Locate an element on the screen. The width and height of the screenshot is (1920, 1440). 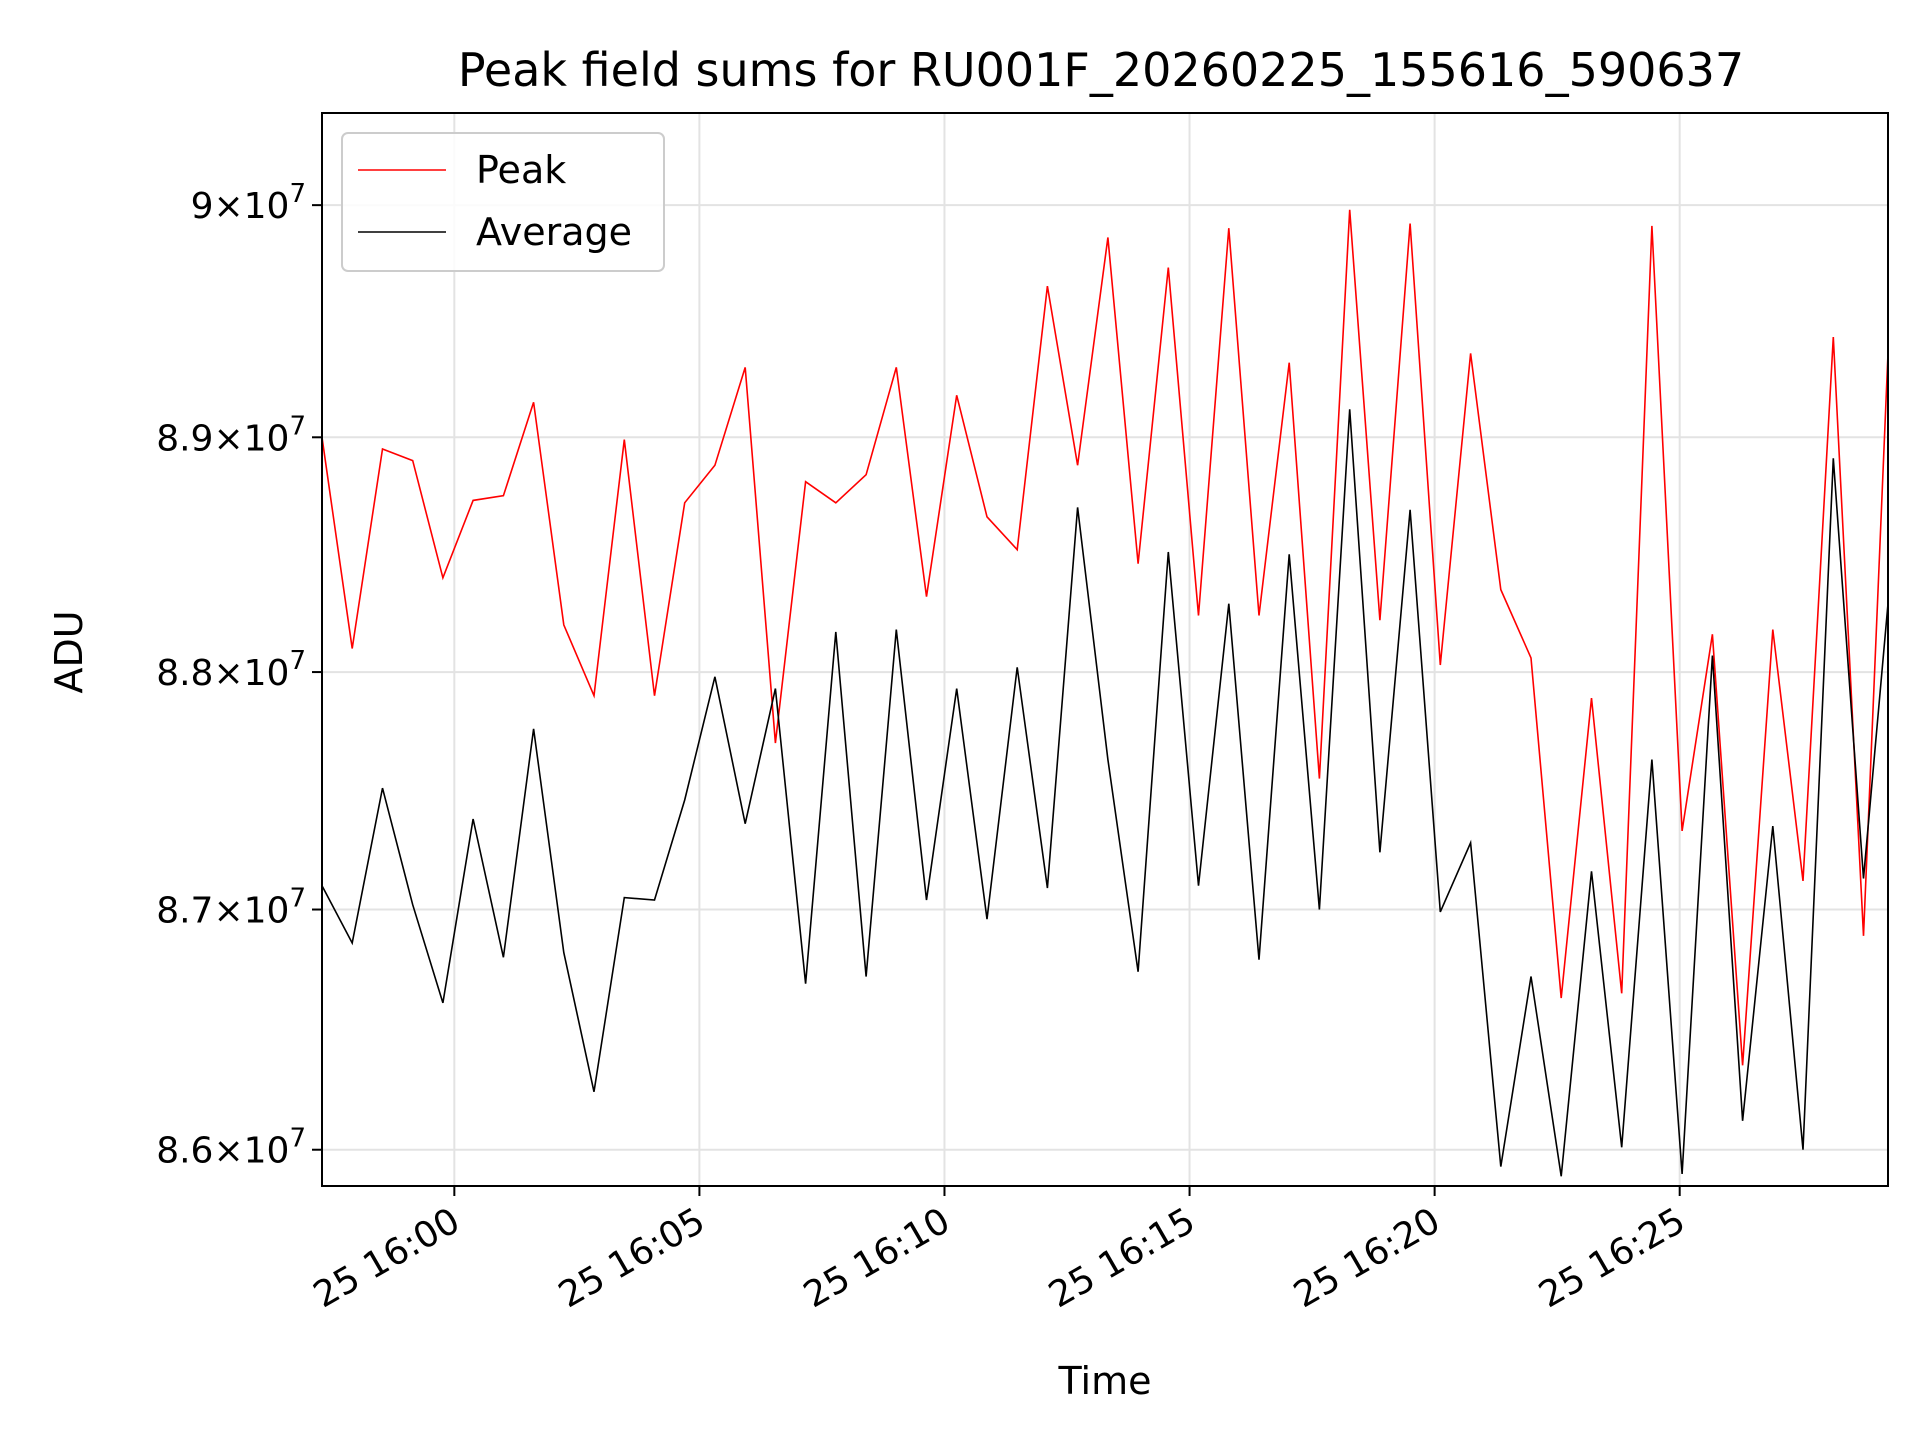
y-tick-mantissa: 8.8 is located at coordinates (184, 673).